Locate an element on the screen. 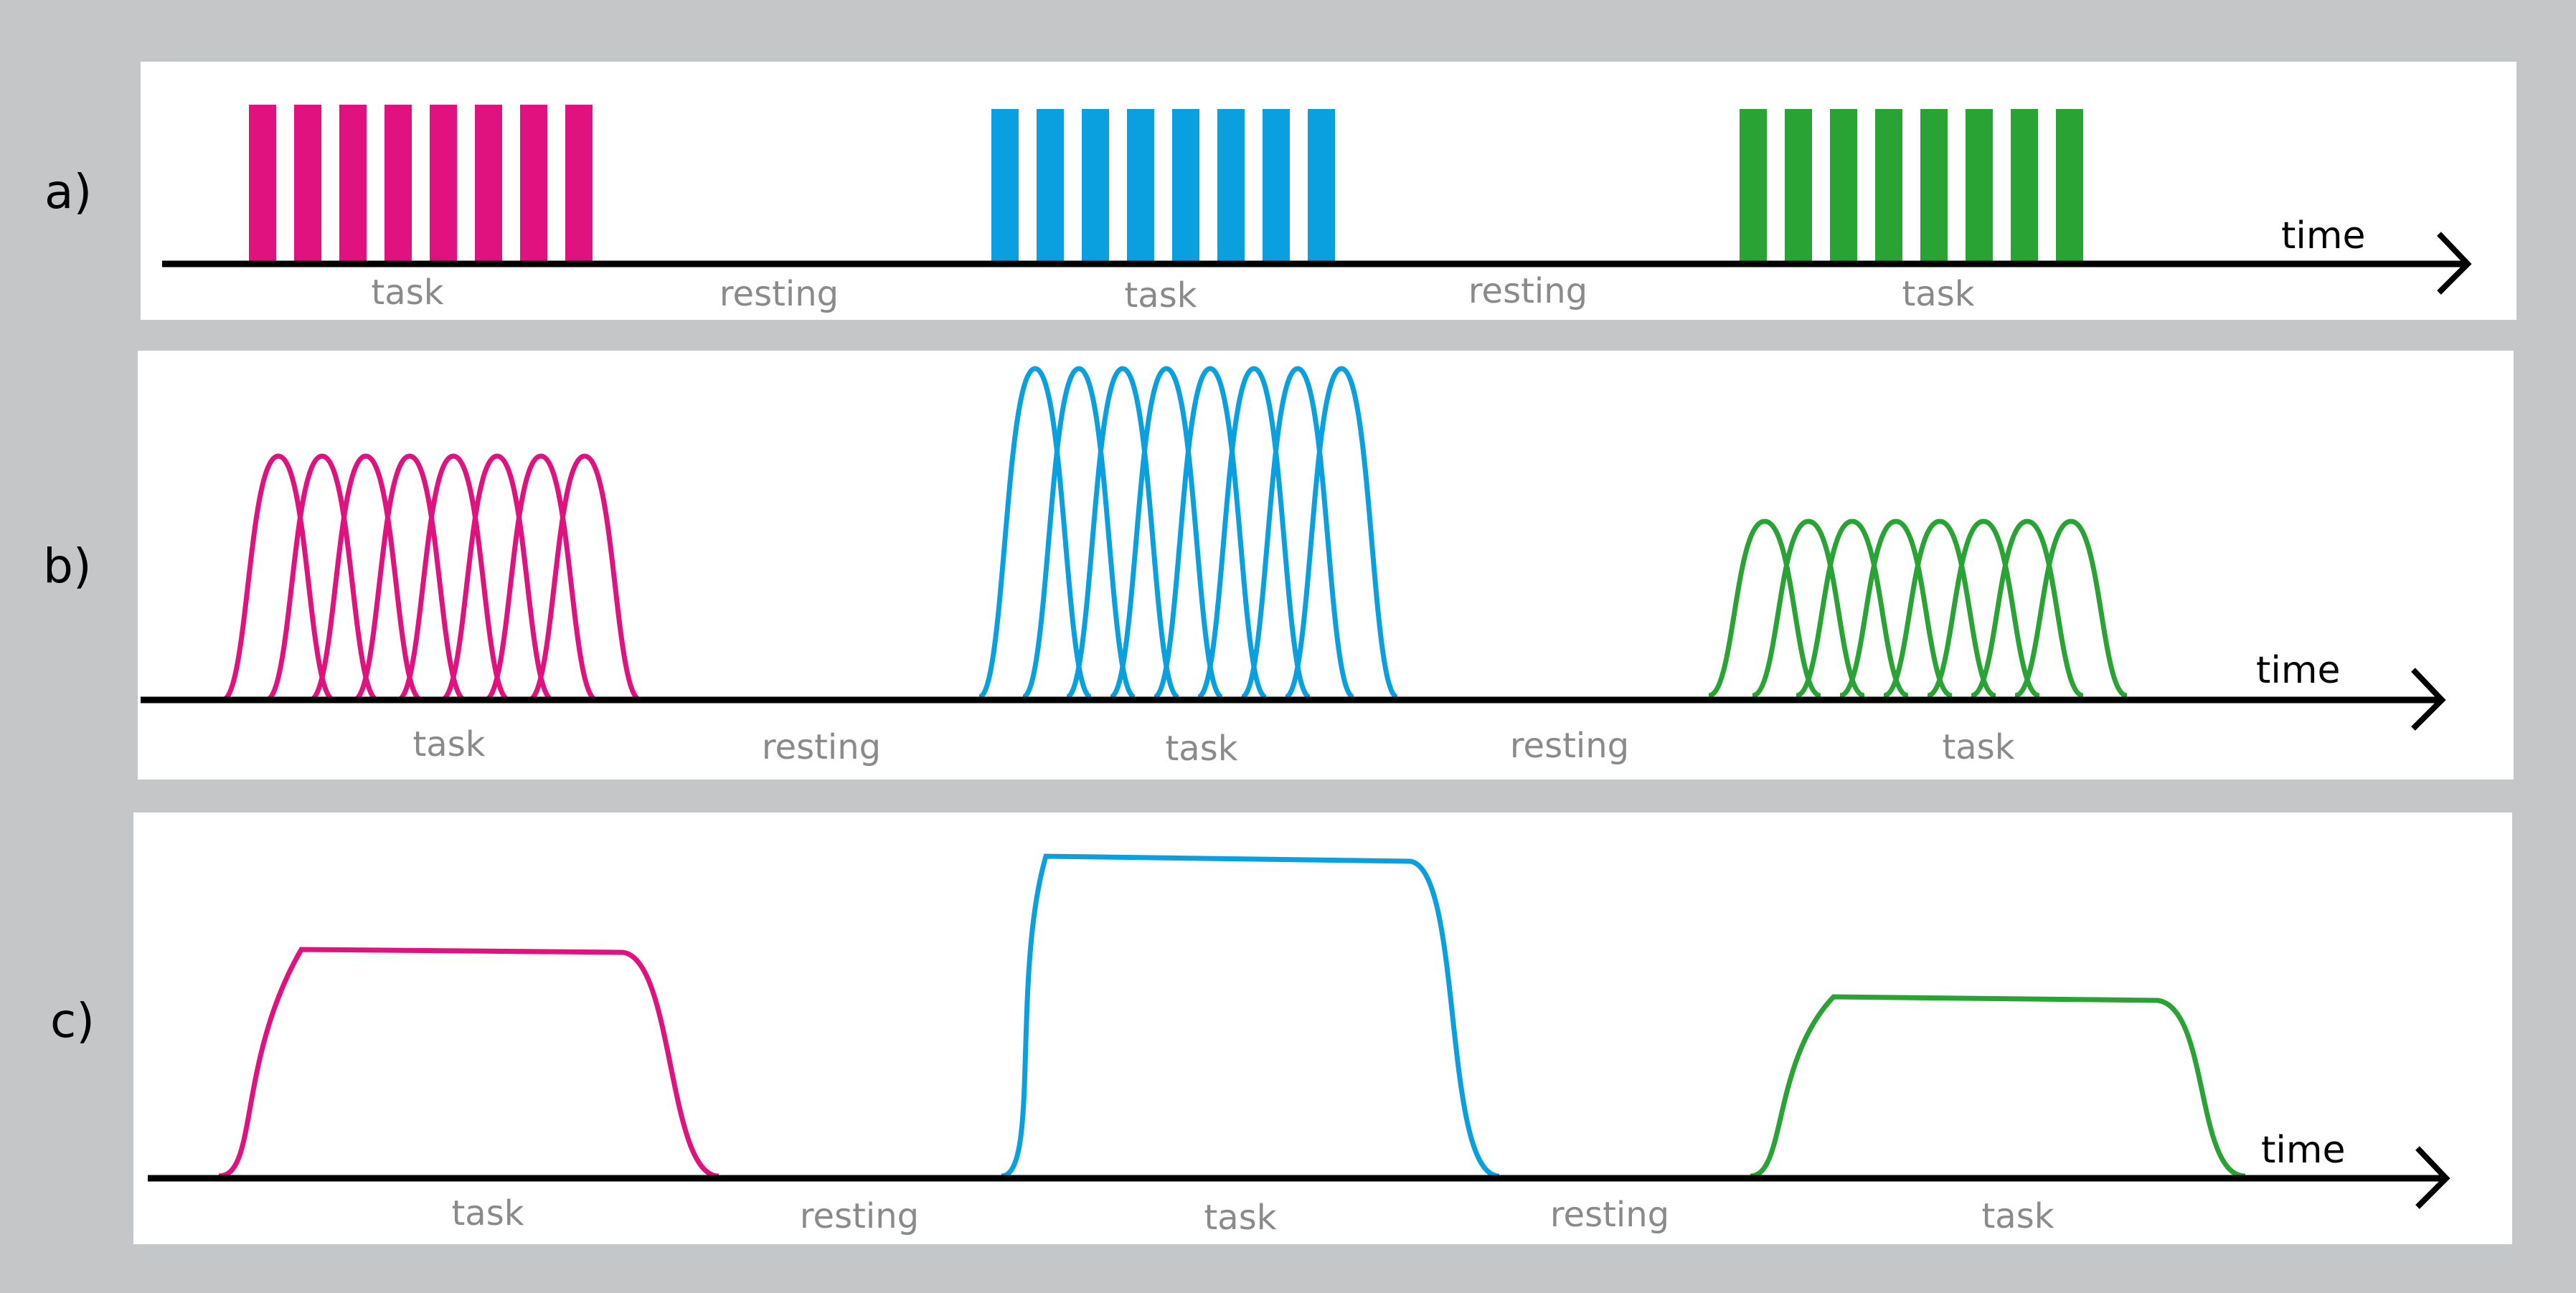  panel-a-phase-labels: task resting task resting task is located at coordinates (1172, 294).